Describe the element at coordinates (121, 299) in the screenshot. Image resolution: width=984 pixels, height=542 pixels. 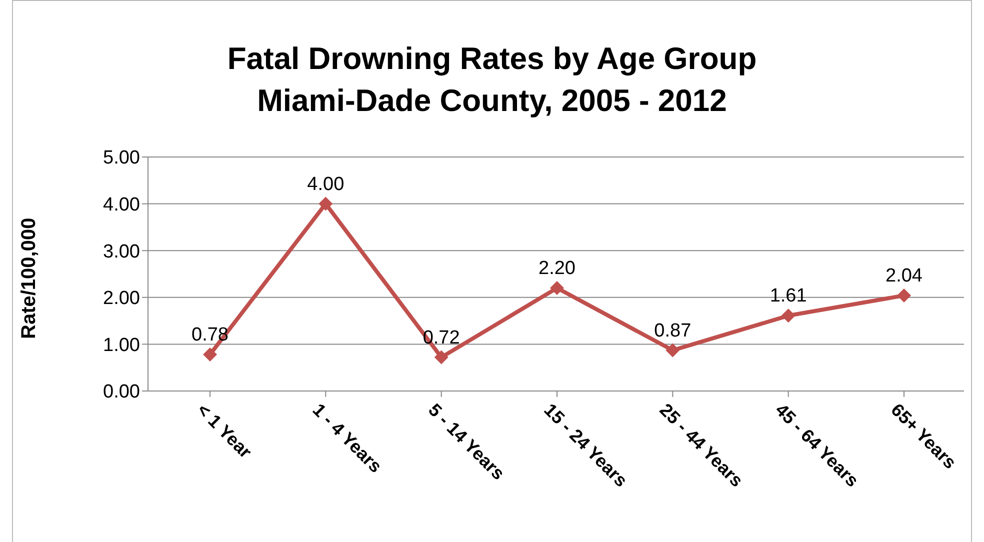
I see `y-tick-label: 2.00` at that location.